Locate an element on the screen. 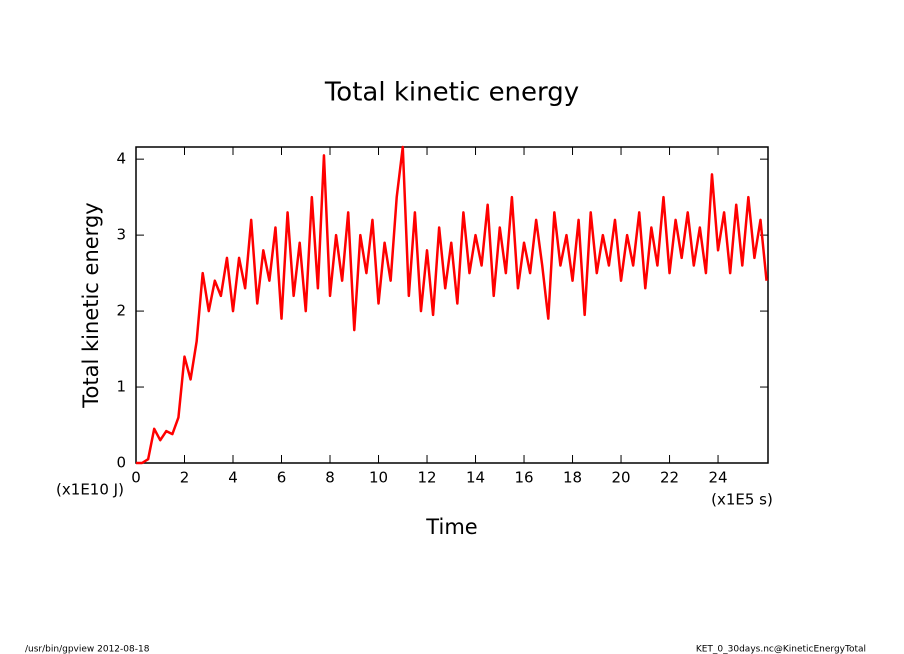 The image size is (904, 654). y-tick-label: 2 is located at coordinates (121, 311).